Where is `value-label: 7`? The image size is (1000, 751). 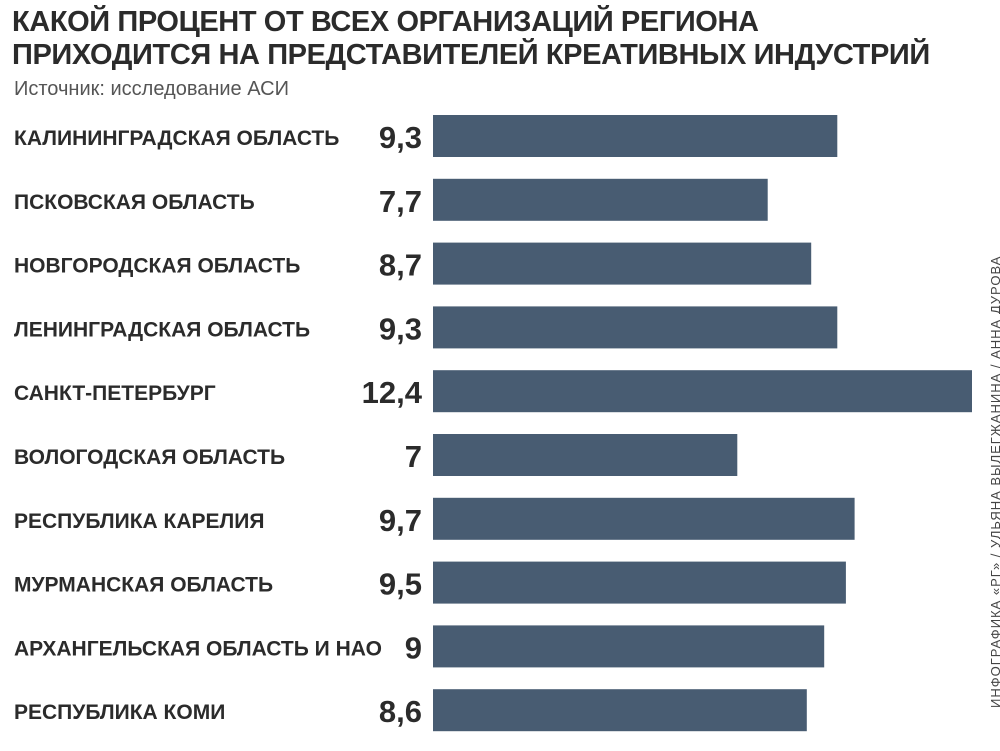 value-label: 7 is located at coordinates (413, 456).